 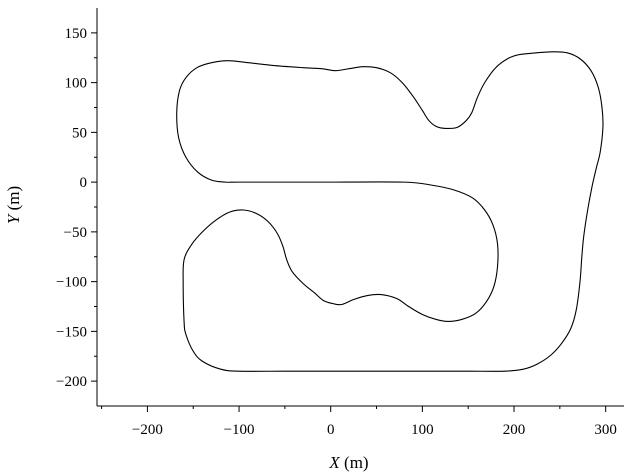 I want to click on x-tick-label: 100, so click(x=422, y=430).